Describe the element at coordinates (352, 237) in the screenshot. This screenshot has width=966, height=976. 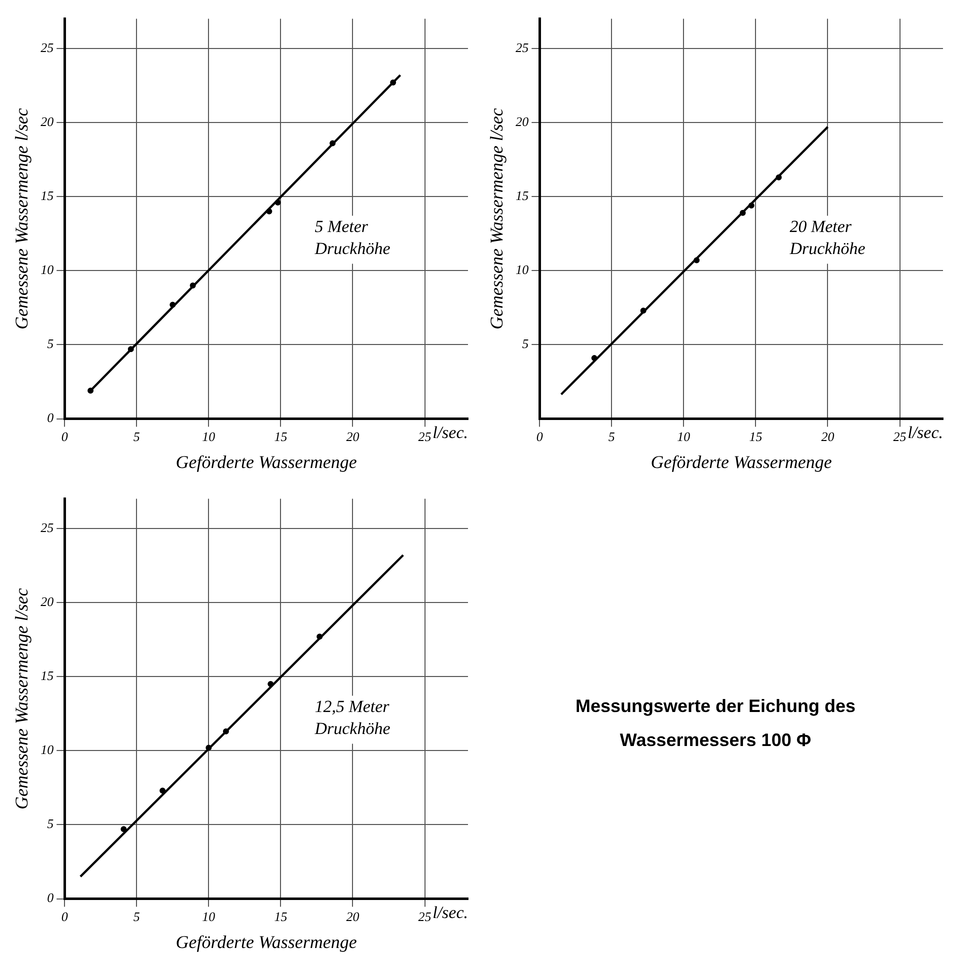
I see `annotation: 5 Meter Druckhöhe` at that location.